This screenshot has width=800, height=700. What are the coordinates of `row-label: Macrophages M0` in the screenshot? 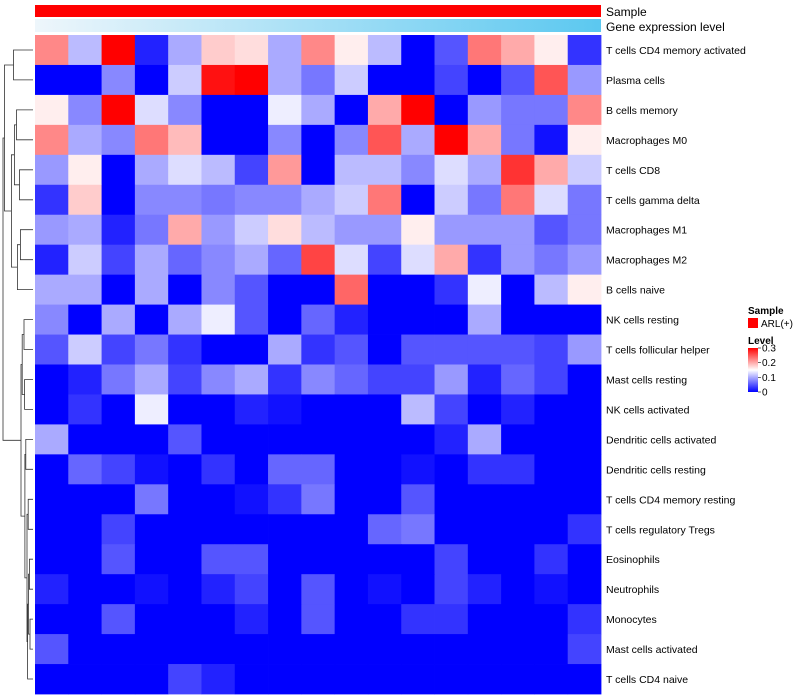 It's located at (646, 141).